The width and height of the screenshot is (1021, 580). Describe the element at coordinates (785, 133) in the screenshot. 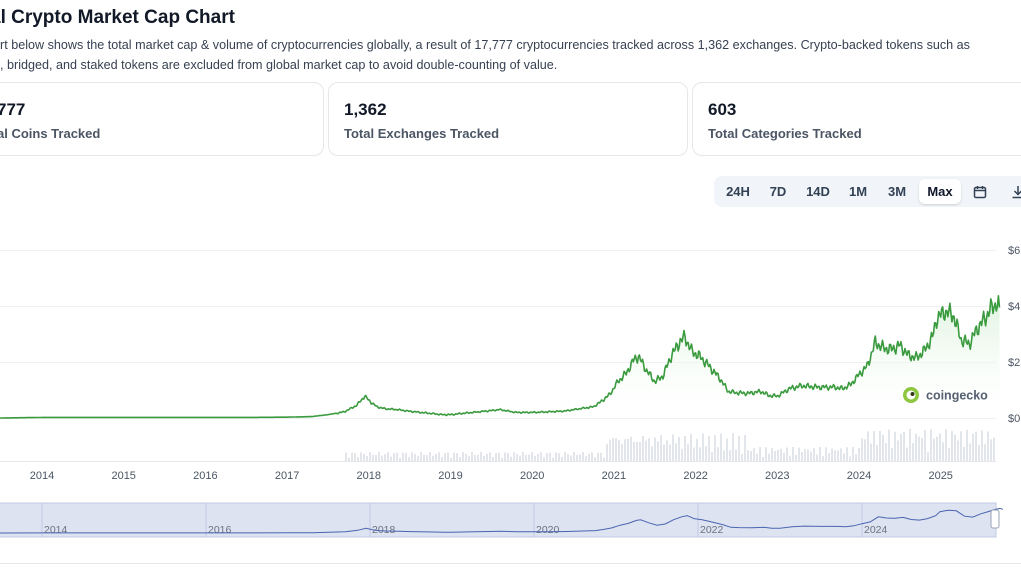

I see `stat-label: Total Categories Tracked` at that location.